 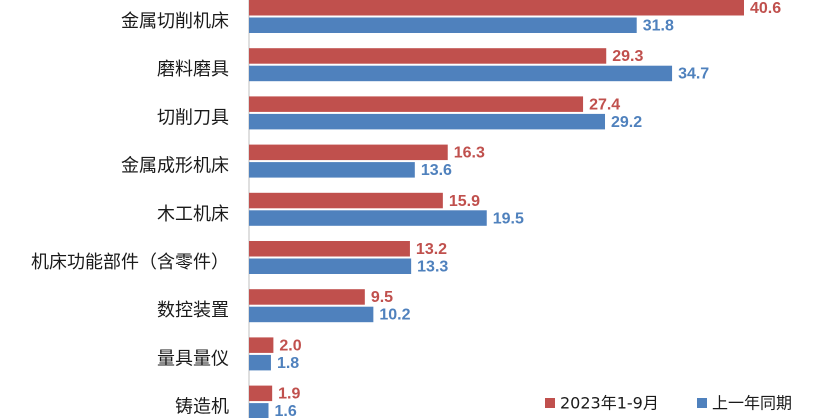 I want to click on category-label: 切削刀具, so click(x=193, y=117).